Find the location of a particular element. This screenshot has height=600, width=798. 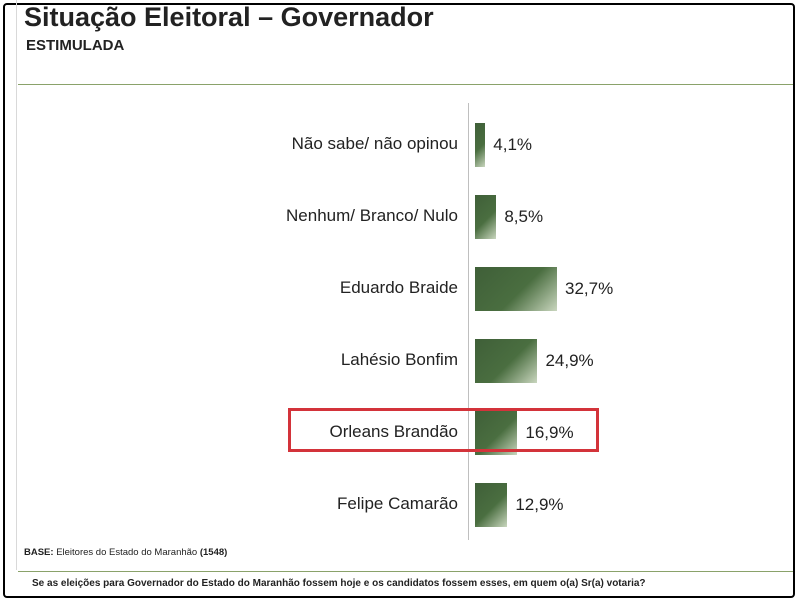

value-label: 16,9% is located at coordinates (549, 432).